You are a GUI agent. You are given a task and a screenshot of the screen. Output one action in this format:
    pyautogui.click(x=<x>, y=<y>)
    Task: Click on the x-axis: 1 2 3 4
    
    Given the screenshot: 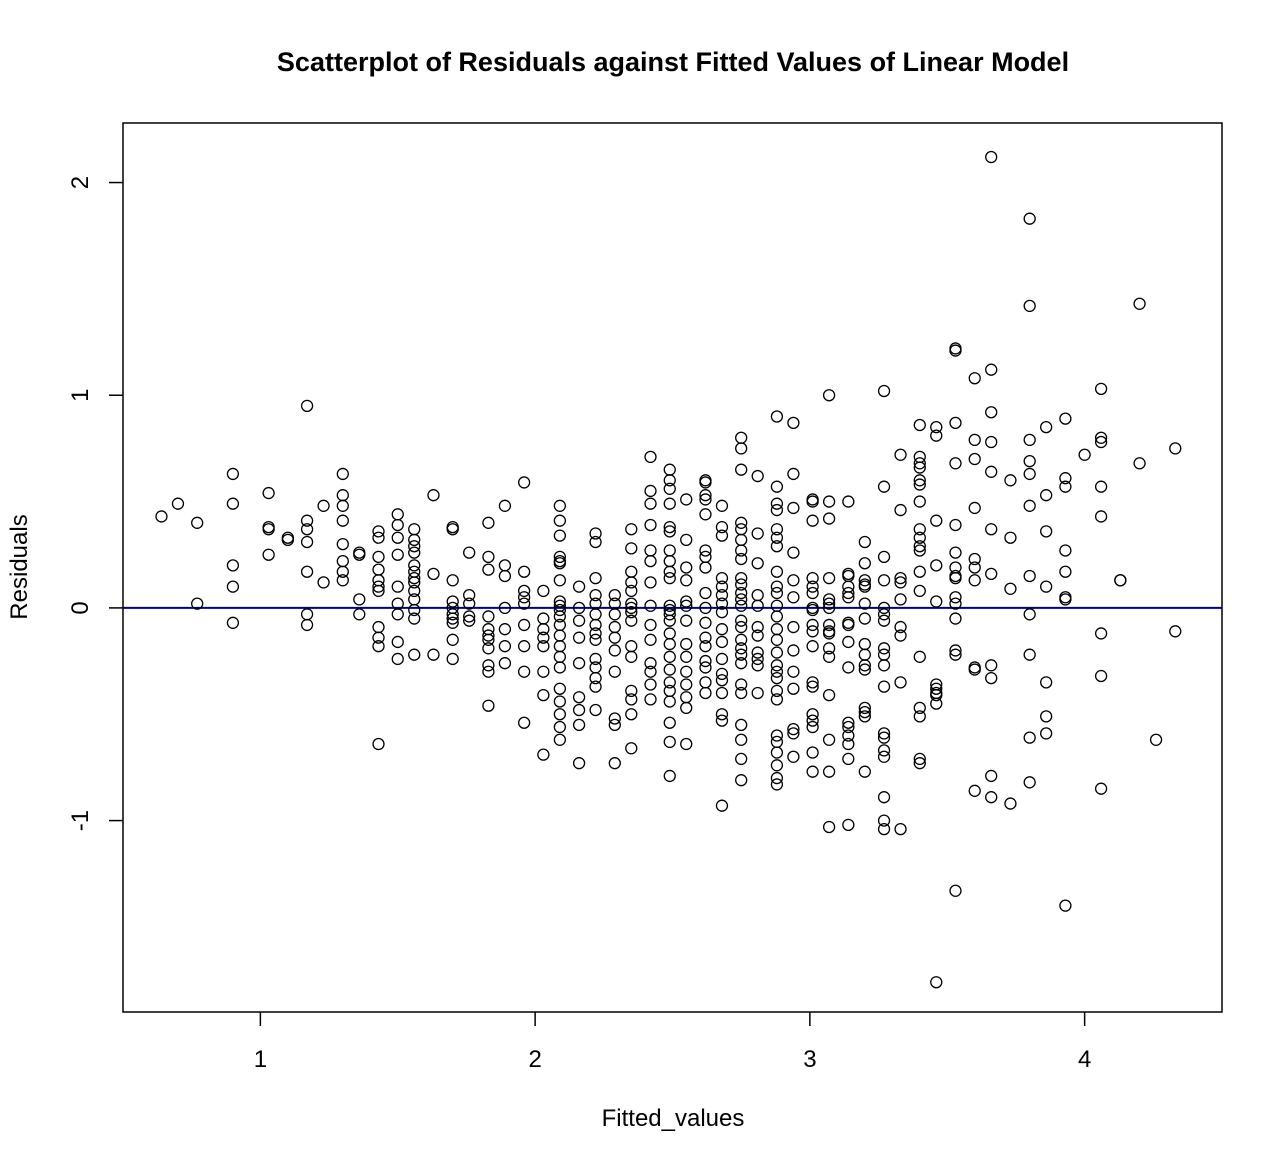 What is the action you would take?
    pyautogui.click(x=672, y=1042)
    